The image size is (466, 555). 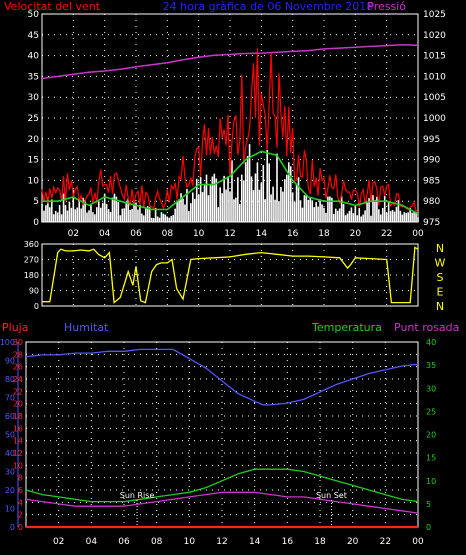 What do you see at coordinates (10, 398) in the screenshot?
I see `humidity-y-tick-label: 70` at bounding box center [10, 398].